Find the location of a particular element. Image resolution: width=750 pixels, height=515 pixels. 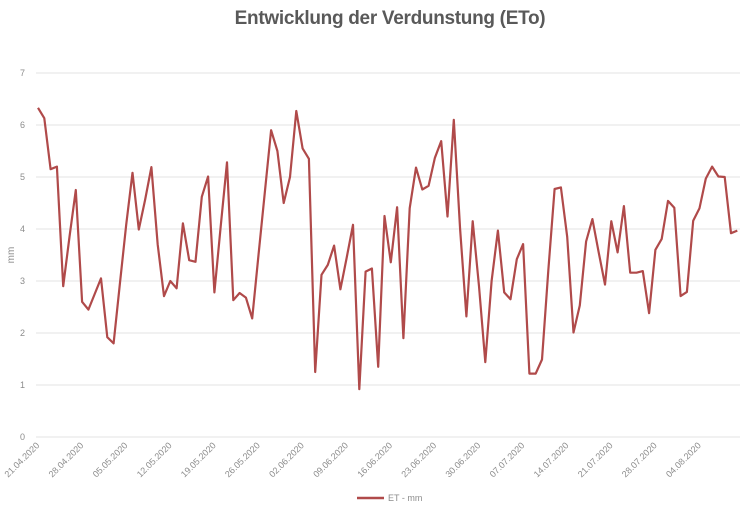

x-tick-label: 04.08.2020 is located at coordinates (683, 459).